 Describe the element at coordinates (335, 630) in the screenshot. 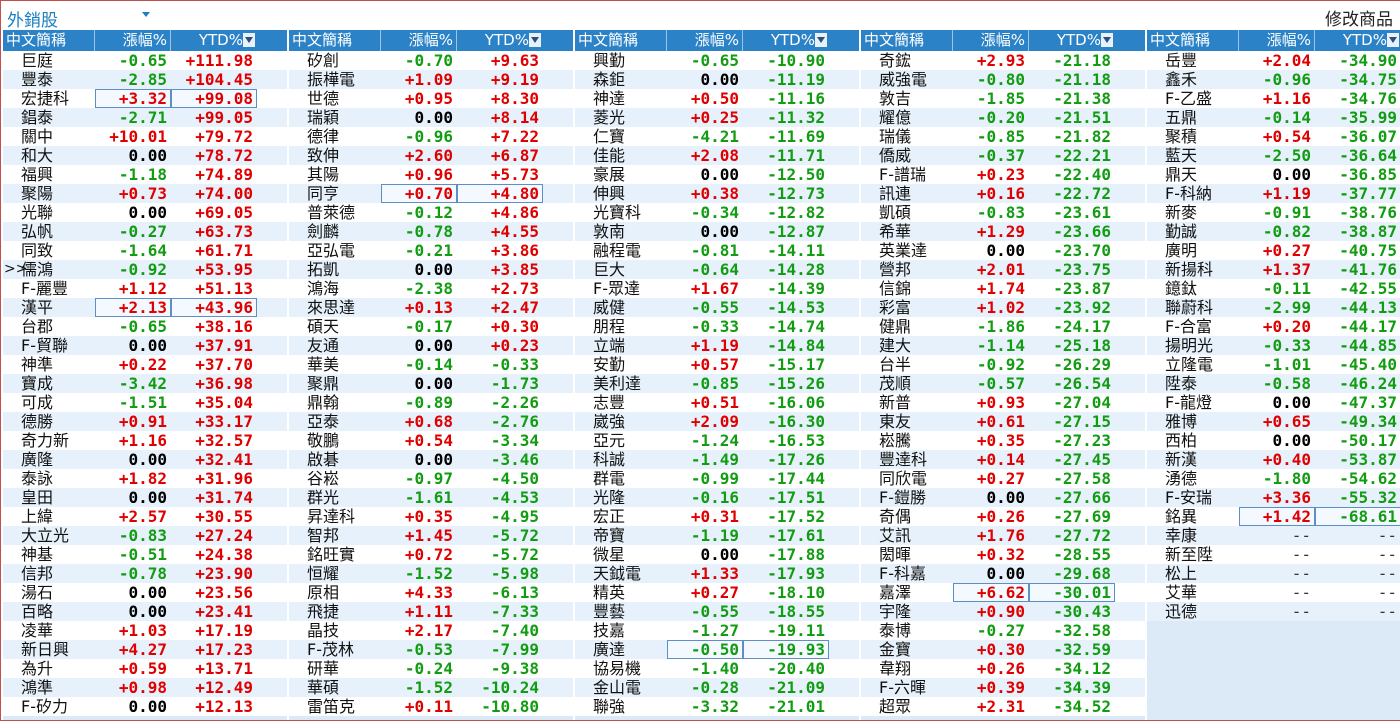

I see `stock-name: 晶技` at that location.